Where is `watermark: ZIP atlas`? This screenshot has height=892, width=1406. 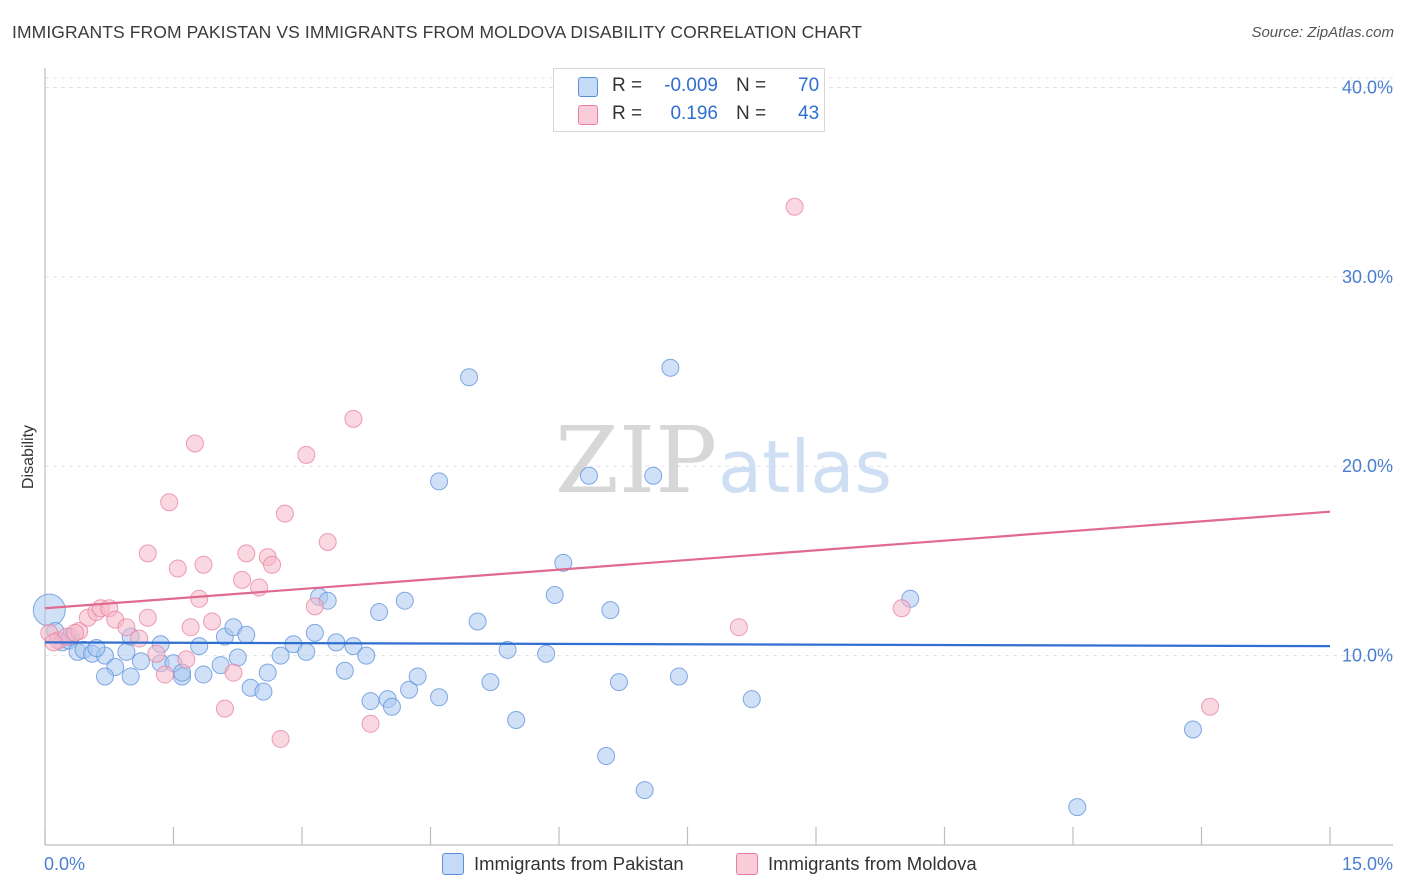 watermark: ZIP atlas is located at coordinates (723, 460).